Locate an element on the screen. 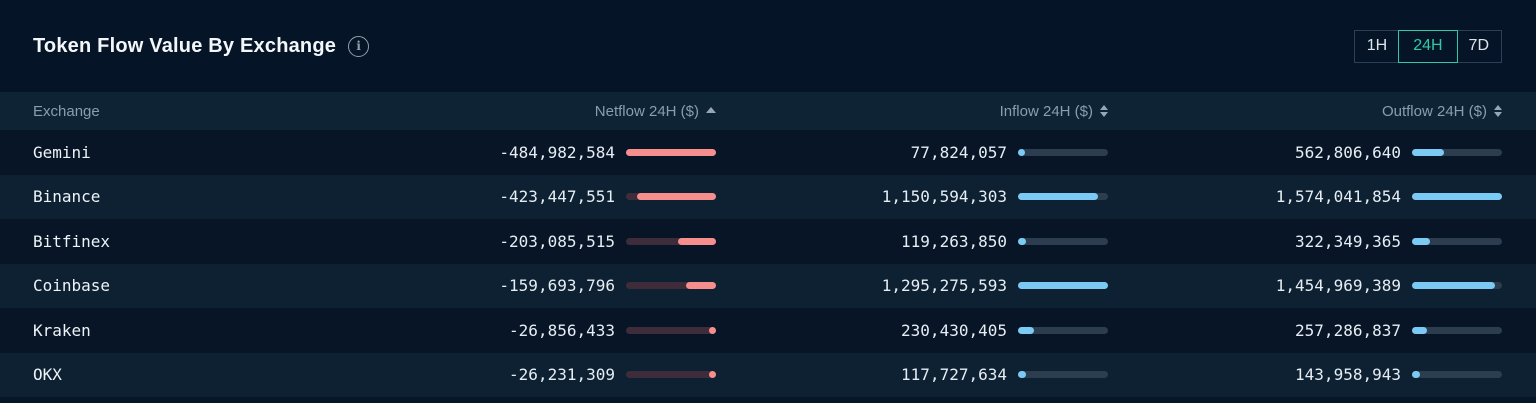 The width and height of the screenshot is (1536, 403). outflow-cell: 143,958,943 is located at coordinates (1305, 374).